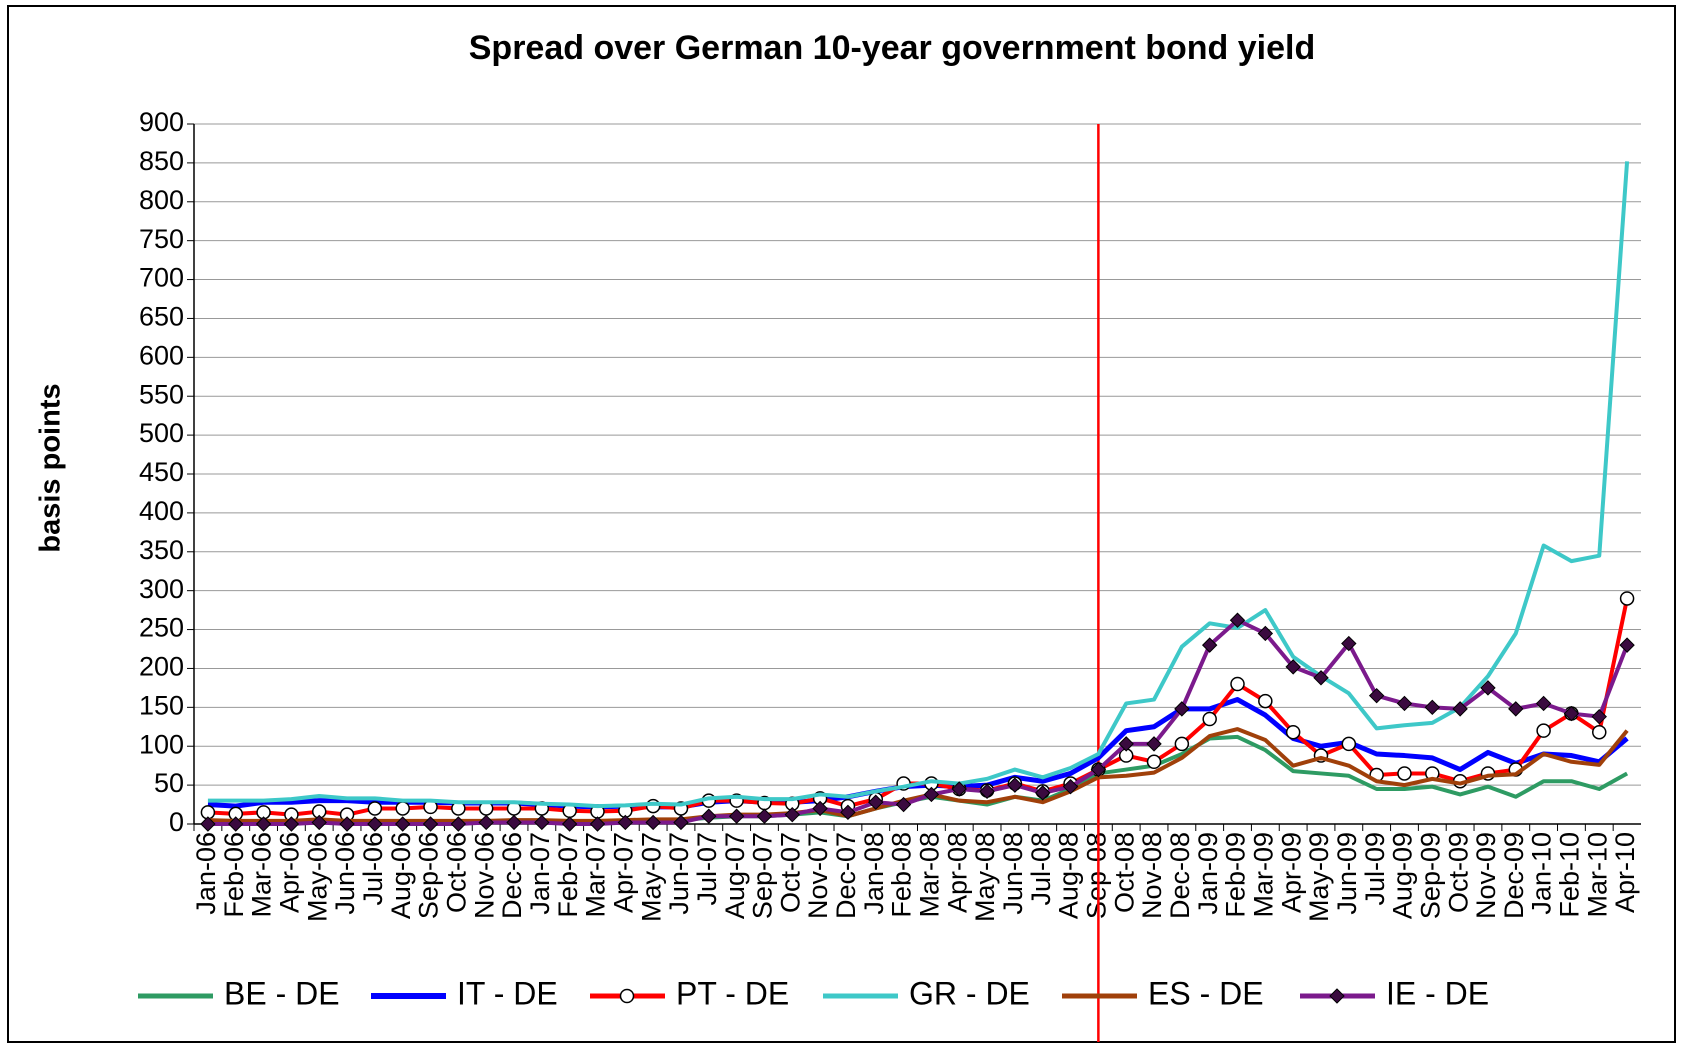  Describe the element at coordinates (596, 875) in the screenshot. I see `x-tick-label: Mar-07` at that location.